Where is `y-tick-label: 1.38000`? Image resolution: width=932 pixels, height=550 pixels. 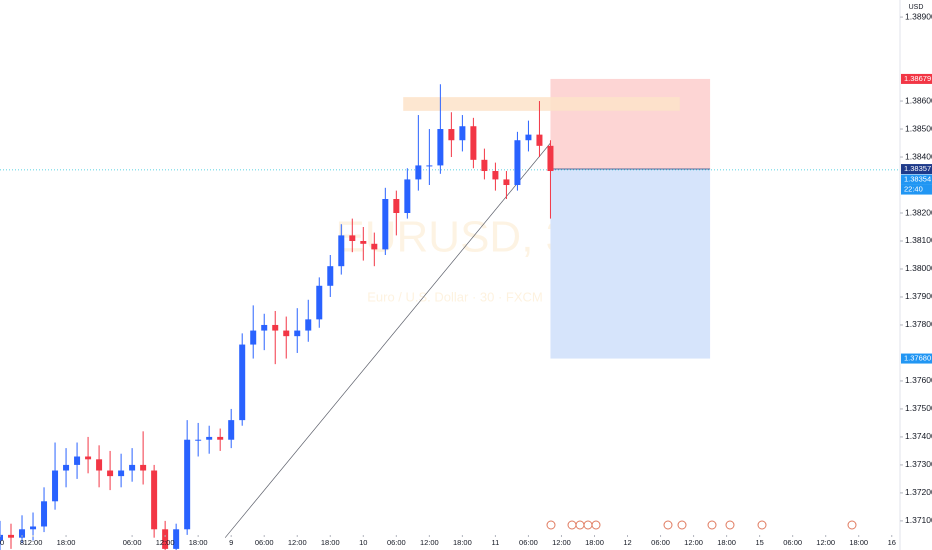
y-tick-label: 1.38000 is located at coordinates (918, 268).